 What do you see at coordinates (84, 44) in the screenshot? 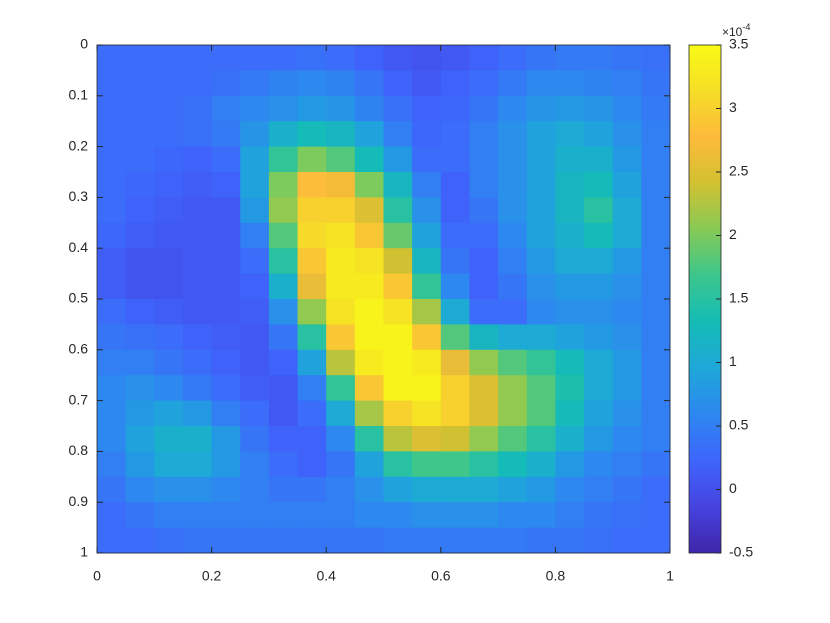
I see `y-tick-label: 0` at bounding box center [84, 44].